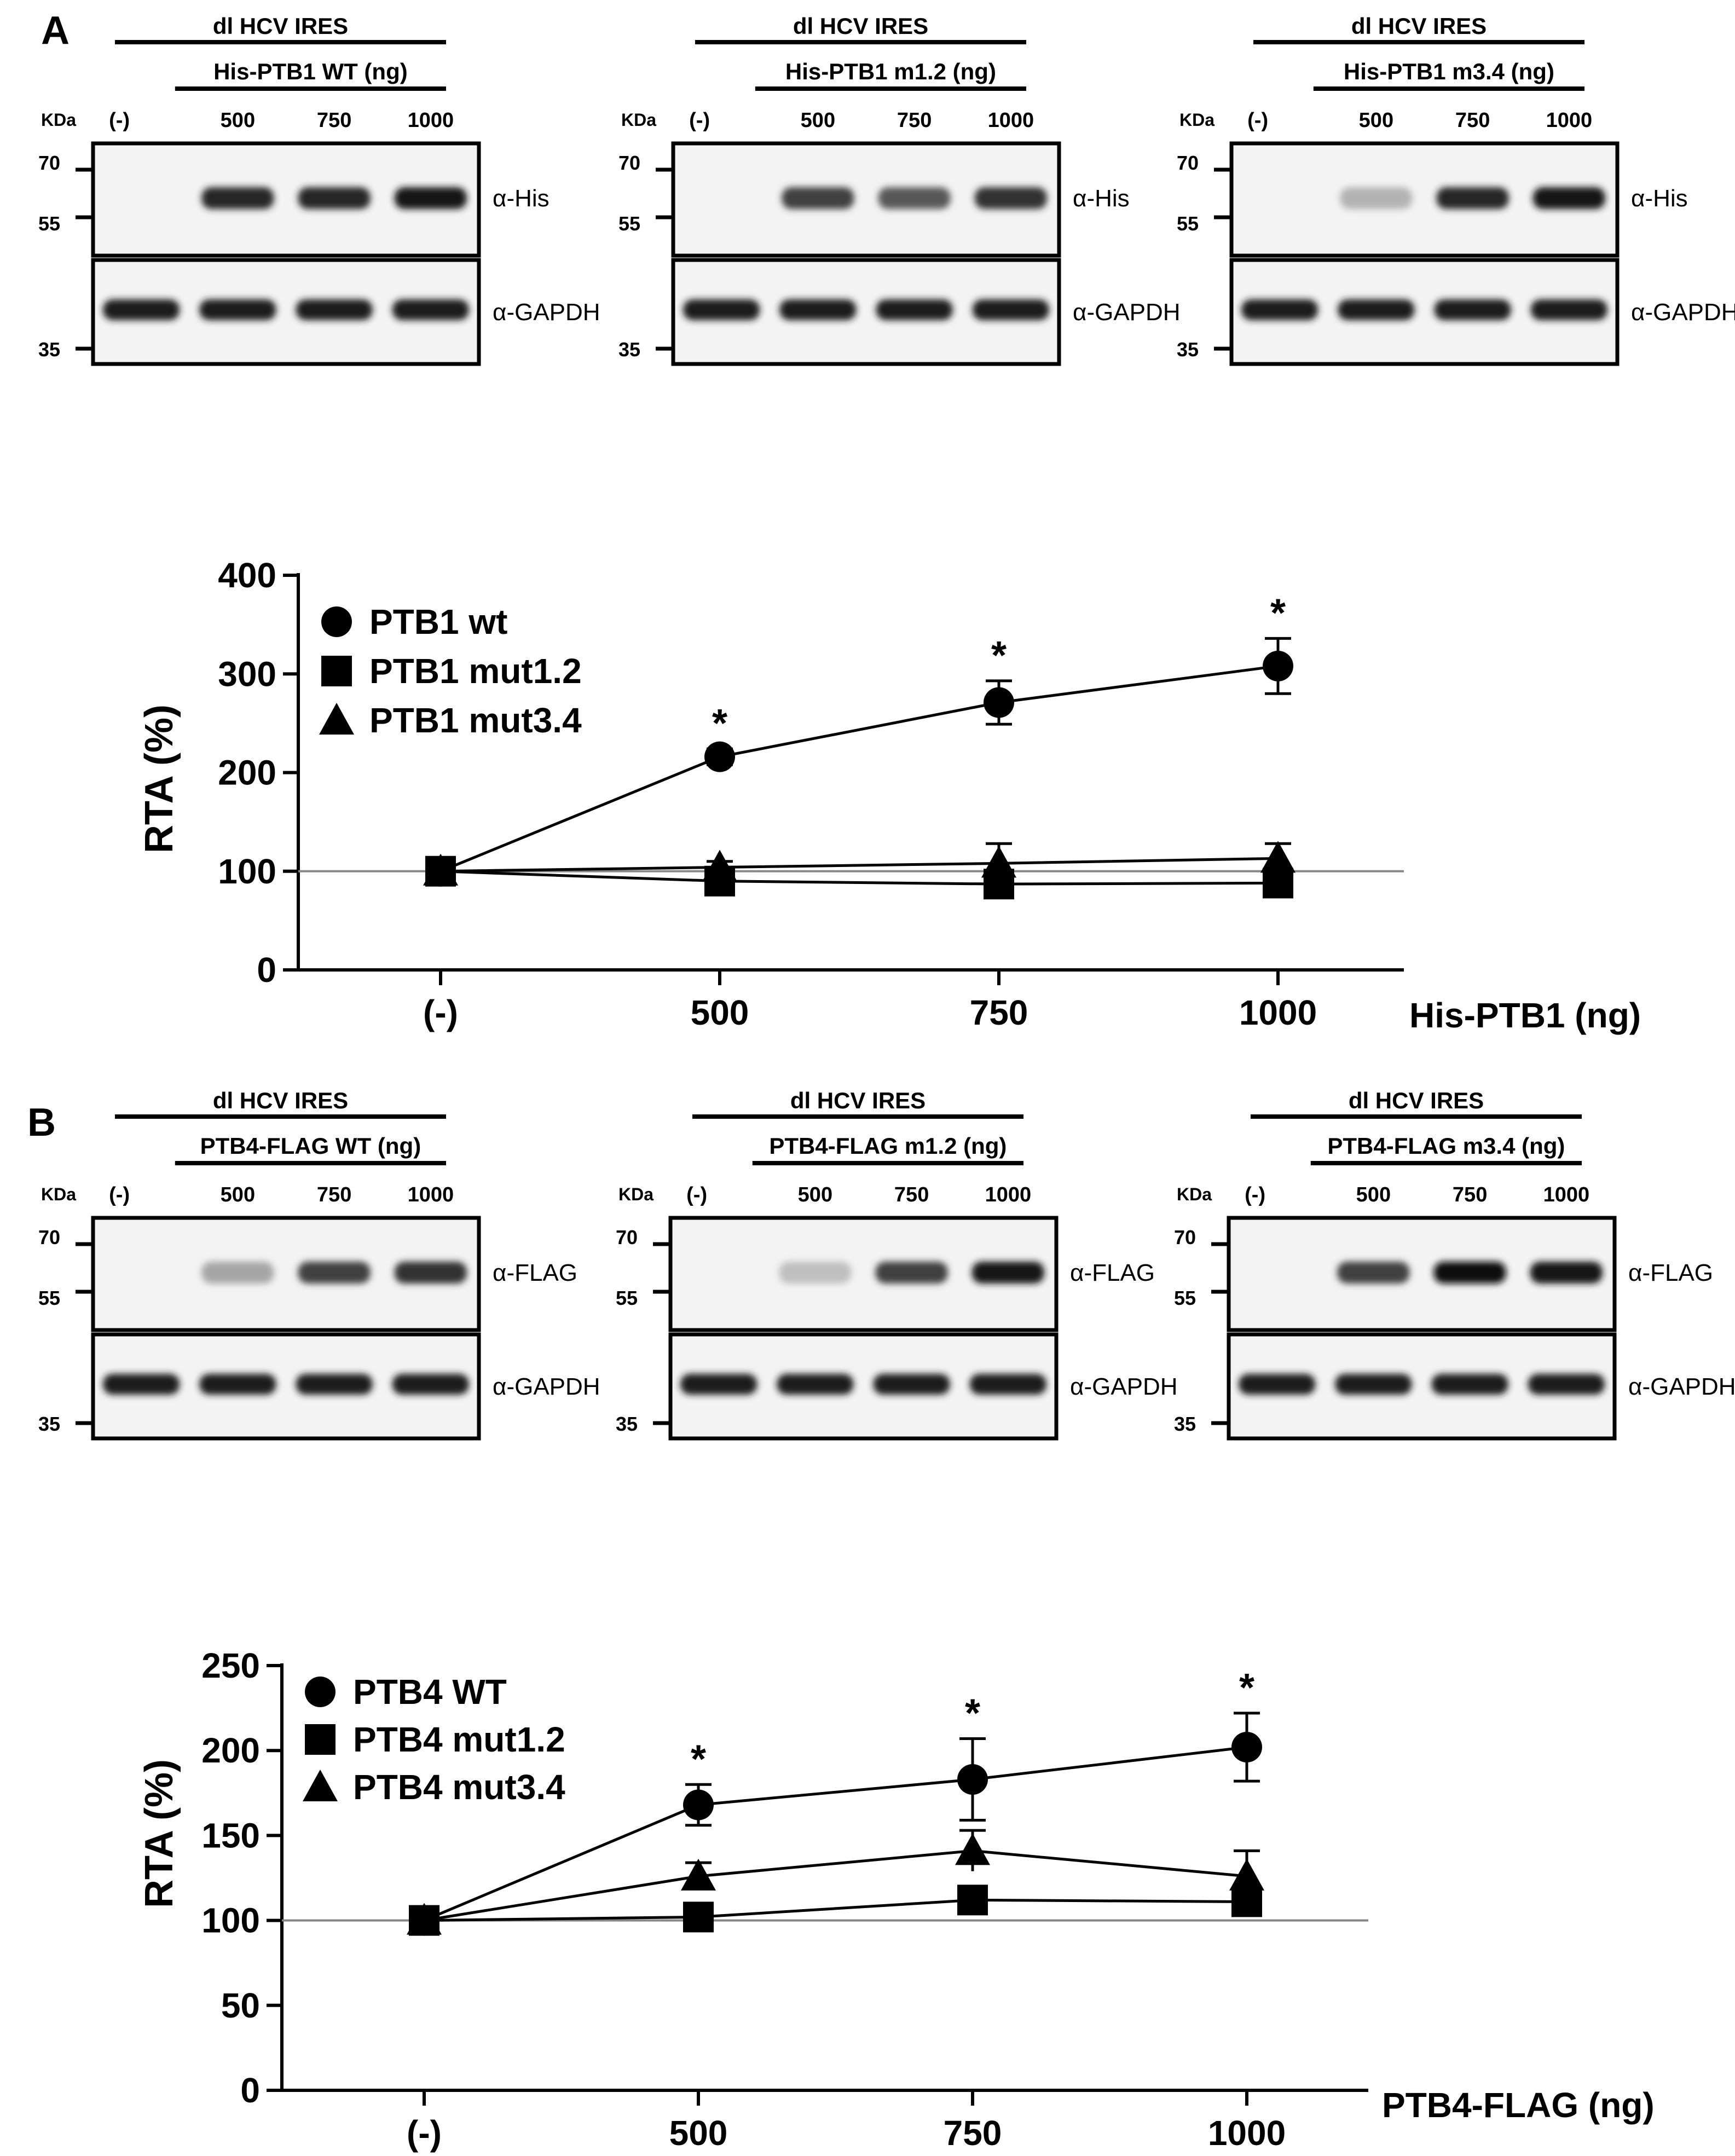  Describe the element at coordinates (238, 120) in the screenshot. I see `lane-label: 500` at that location.